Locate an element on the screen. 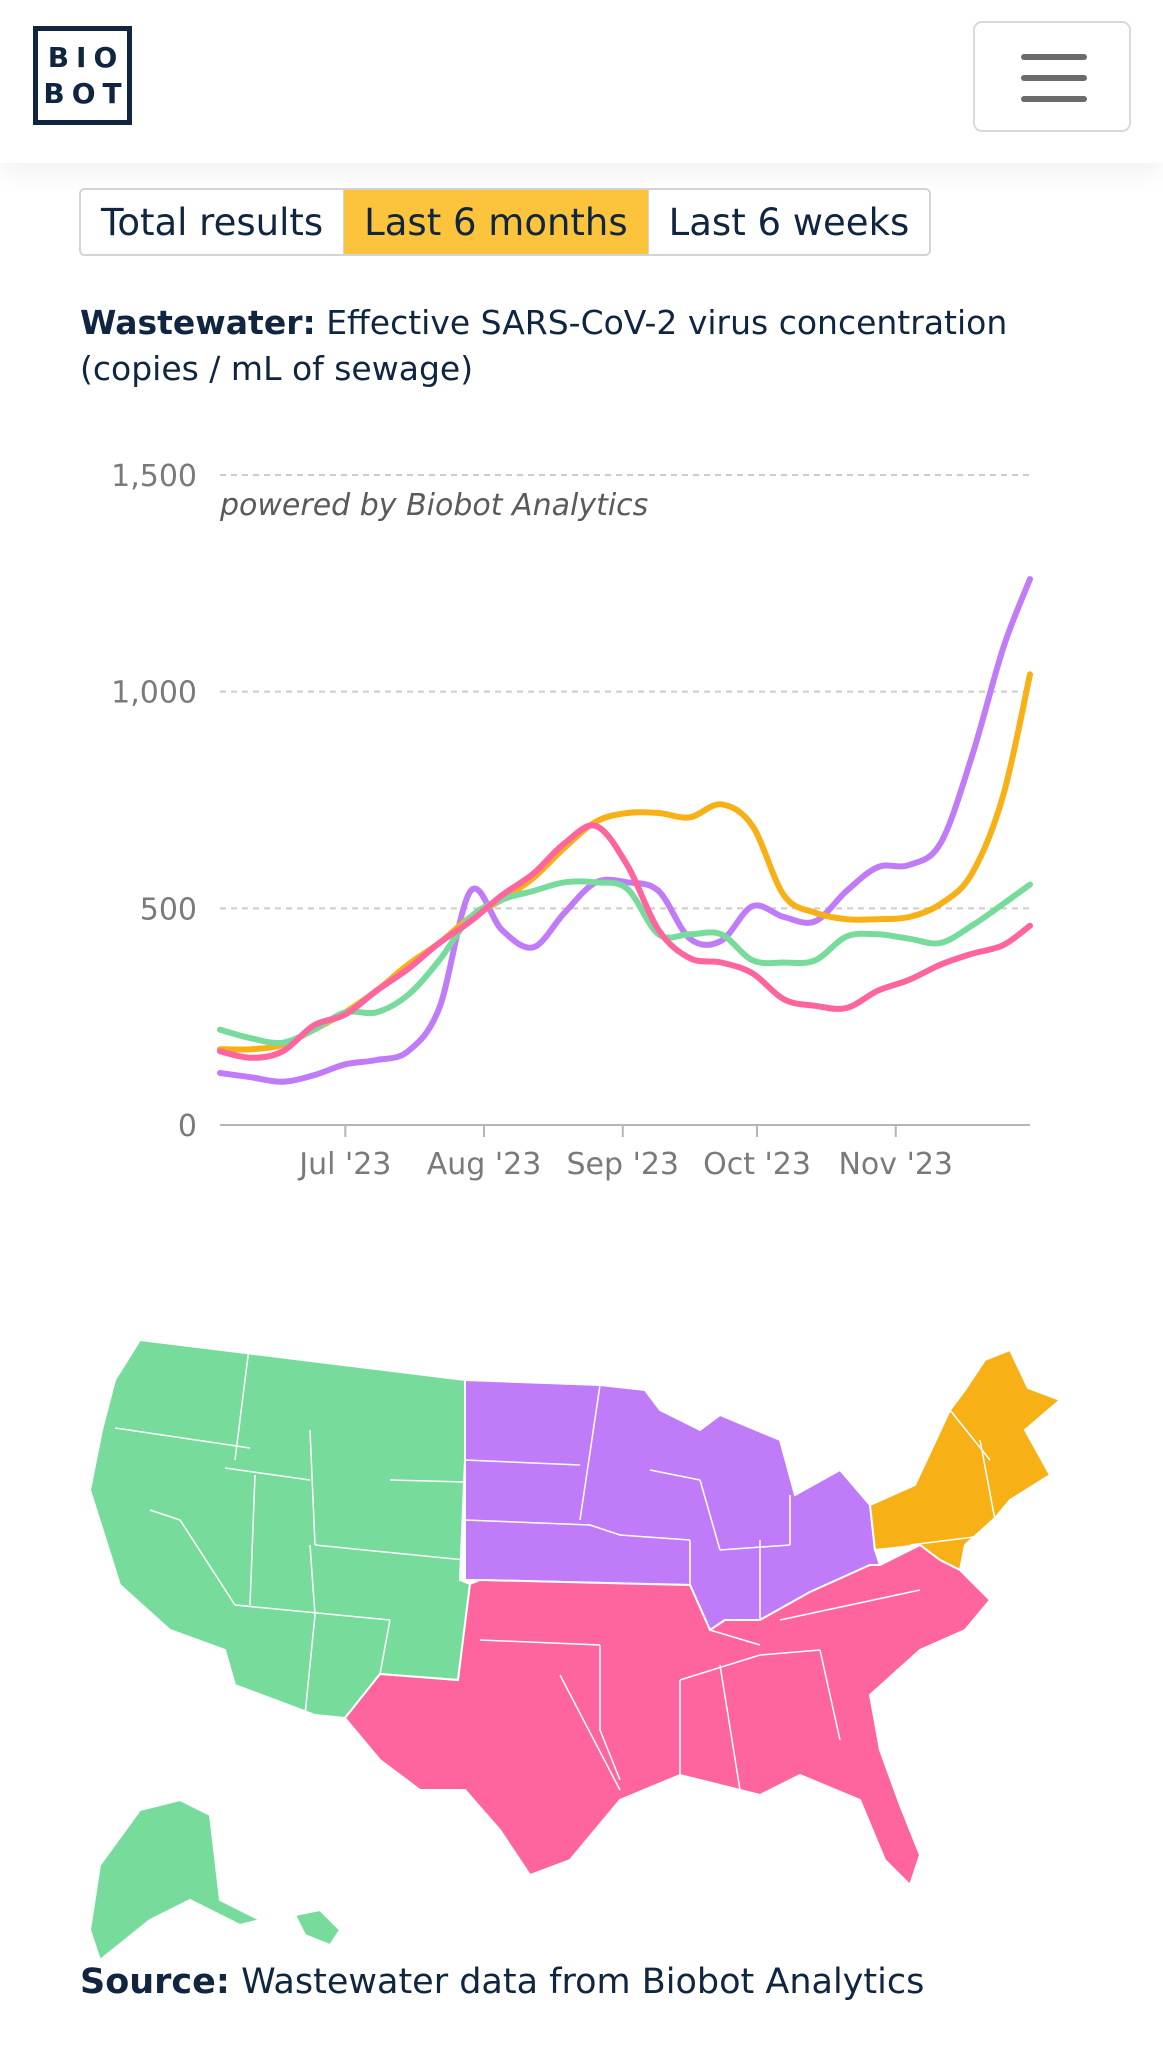 The width and height of the screenshot is (1163, 2048). x-tick-label: Oct '23 is located at coordinates (757, 1164).